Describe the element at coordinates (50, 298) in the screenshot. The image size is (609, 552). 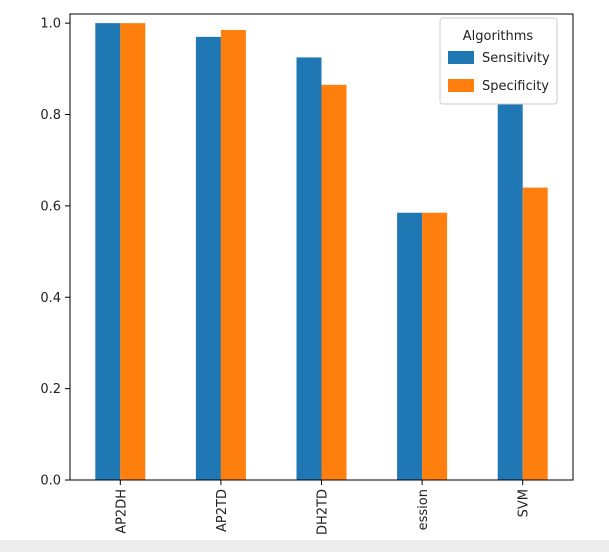
I see `y-tick-label: 0.4` at that location.